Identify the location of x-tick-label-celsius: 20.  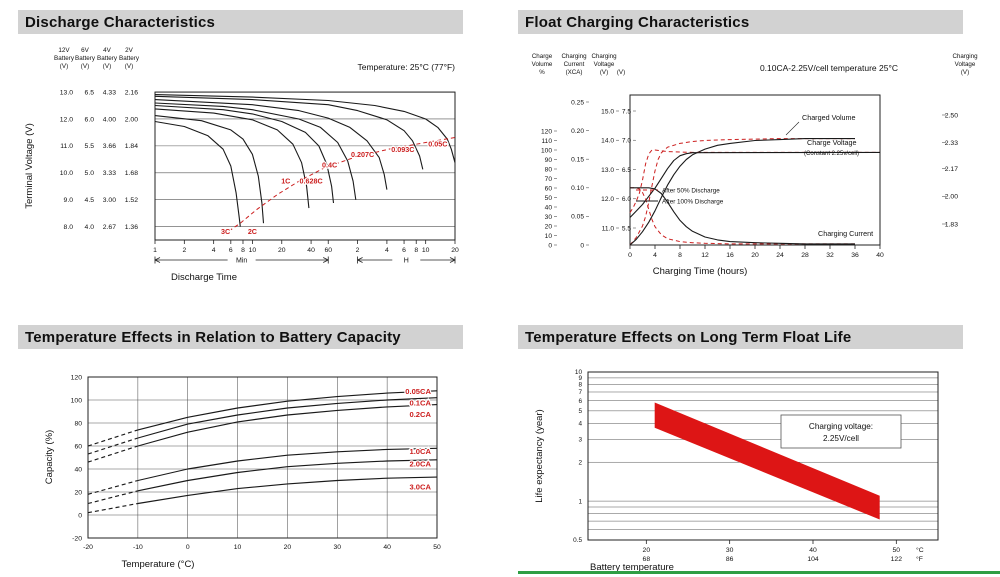
(647, 550).